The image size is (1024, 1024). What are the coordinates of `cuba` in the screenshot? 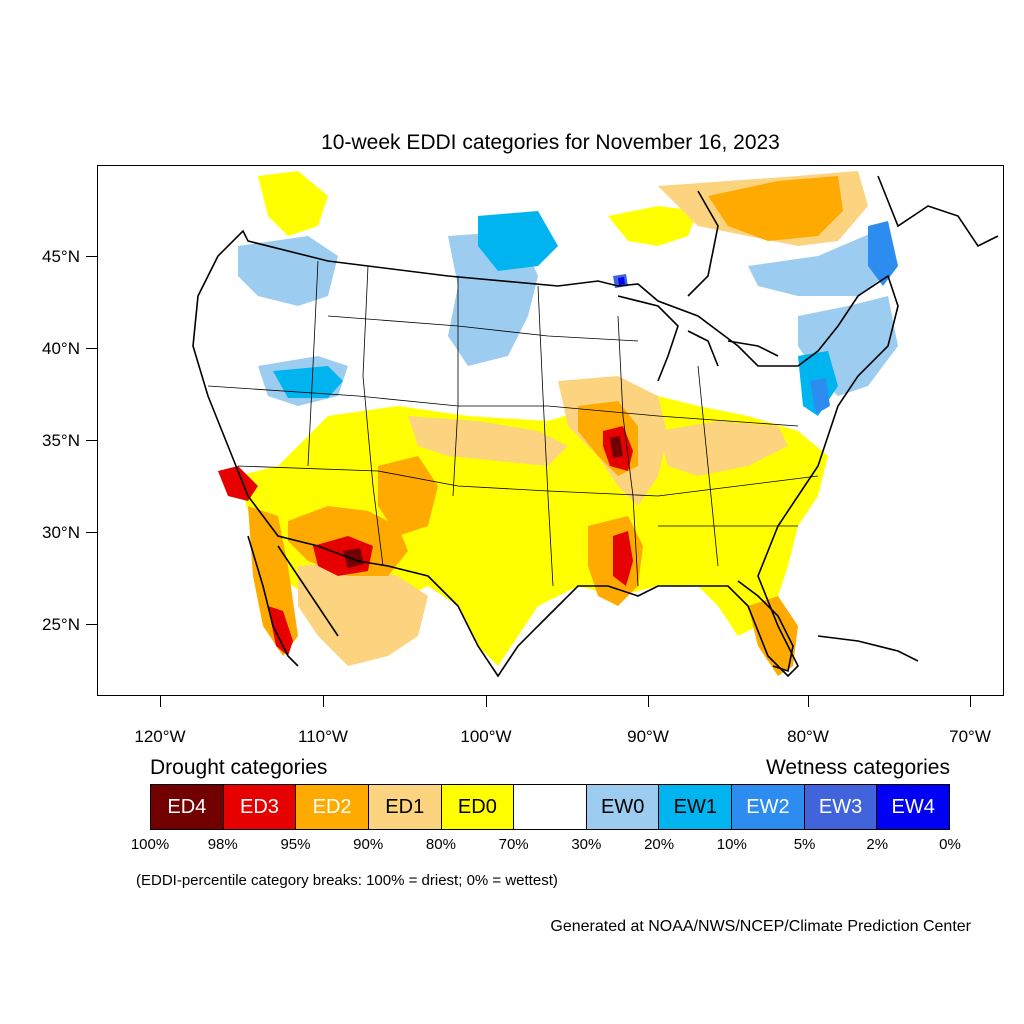 It's located at (868, 648).